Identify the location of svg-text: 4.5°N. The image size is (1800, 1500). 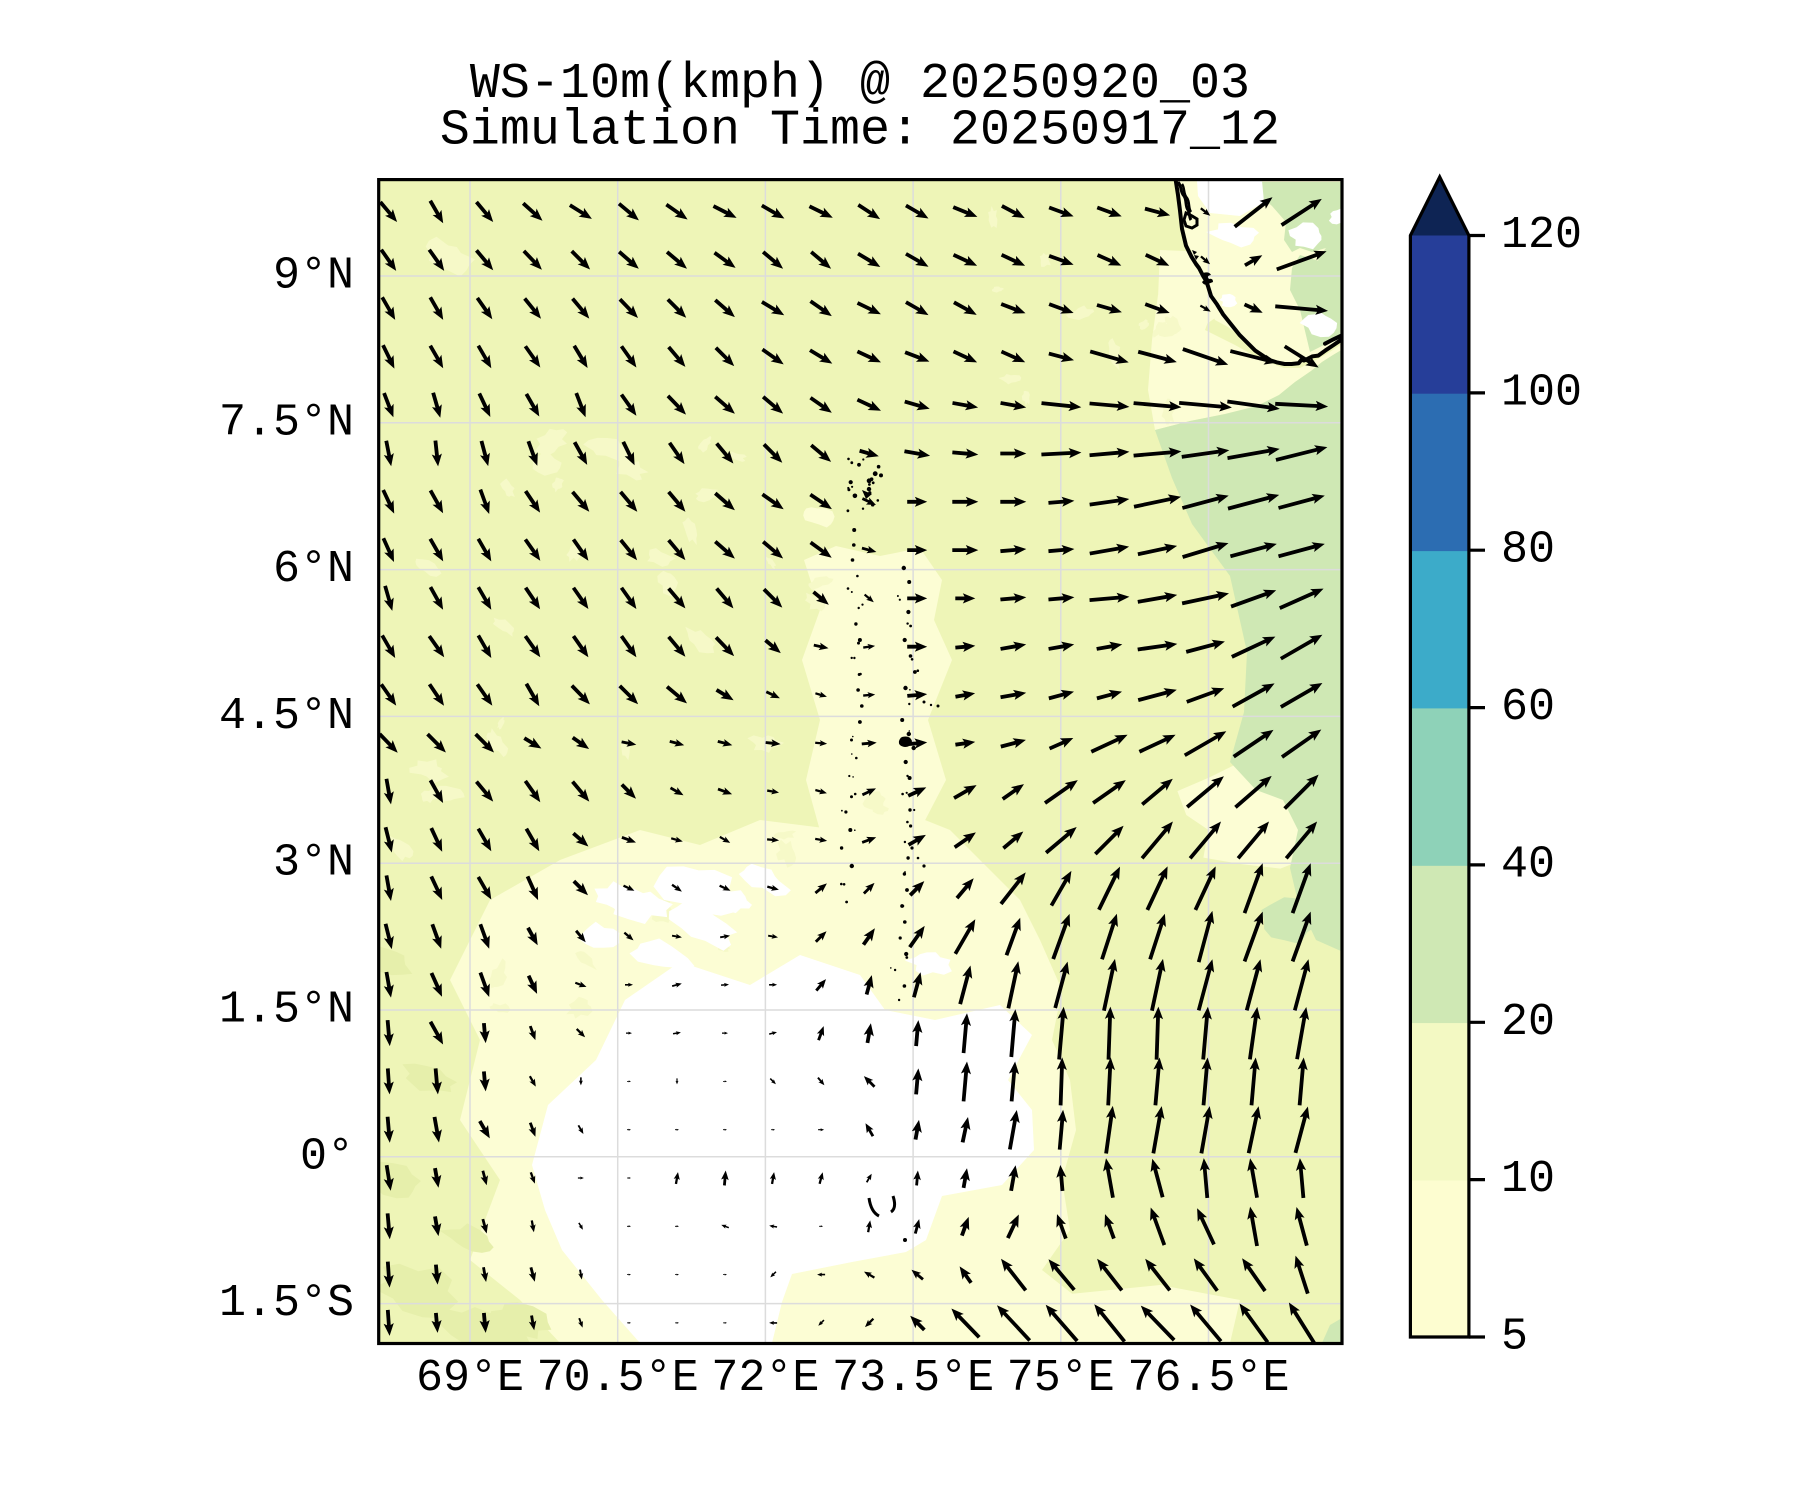
(286, 716).